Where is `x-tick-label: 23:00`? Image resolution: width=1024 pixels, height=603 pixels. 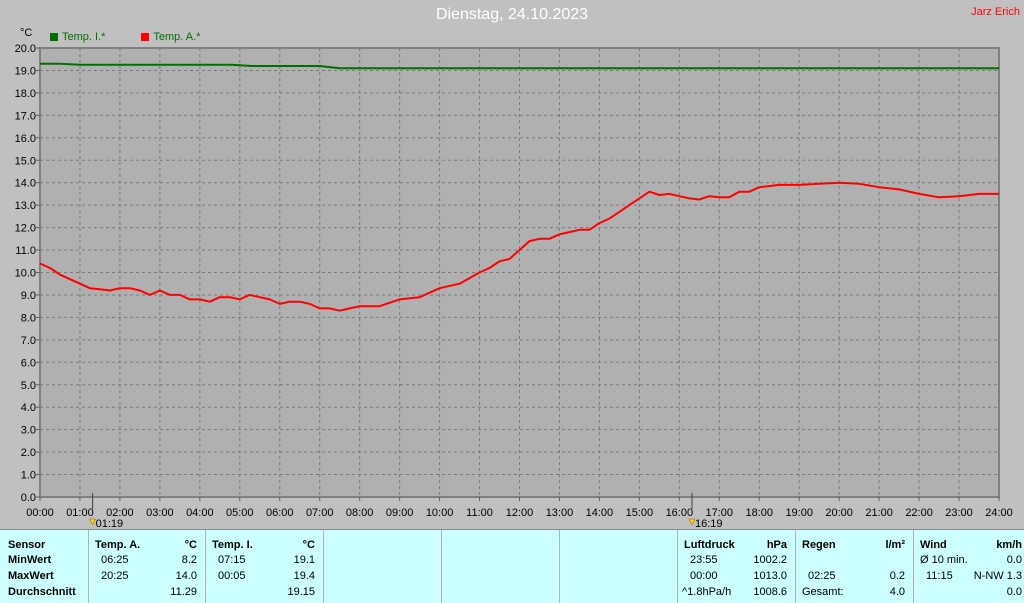 x-tick-label: 23:00 is located at coordinates (959, 513).